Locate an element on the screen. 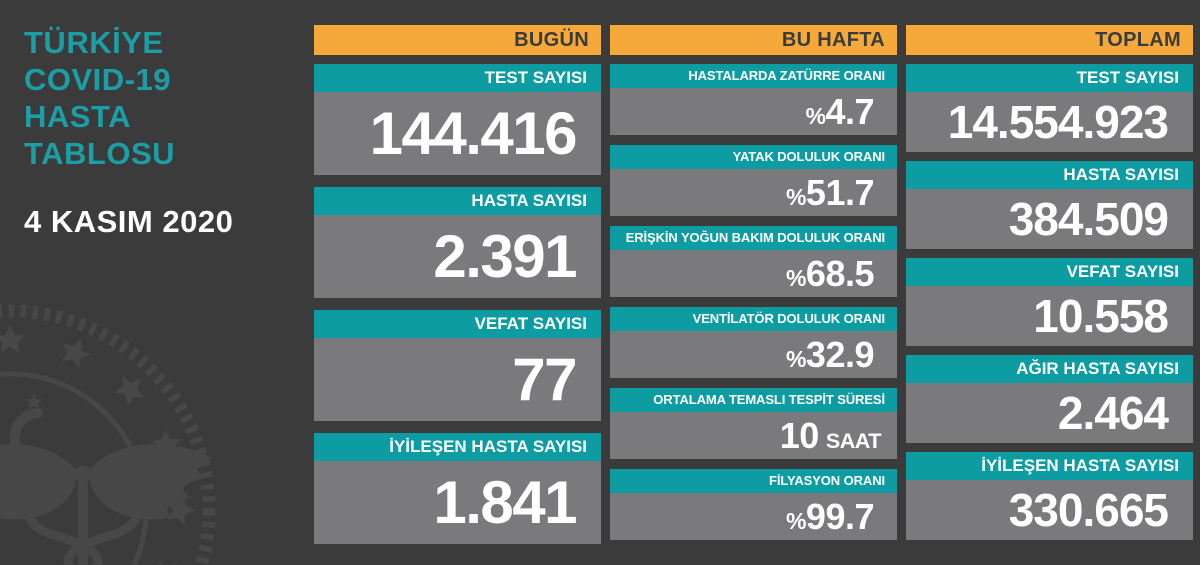 This screenshot has height=565, width=1200. stat-toplam-vefat-sayisi: VEFAT SAYISI 10.558 is located at coordinates (1049, 302).